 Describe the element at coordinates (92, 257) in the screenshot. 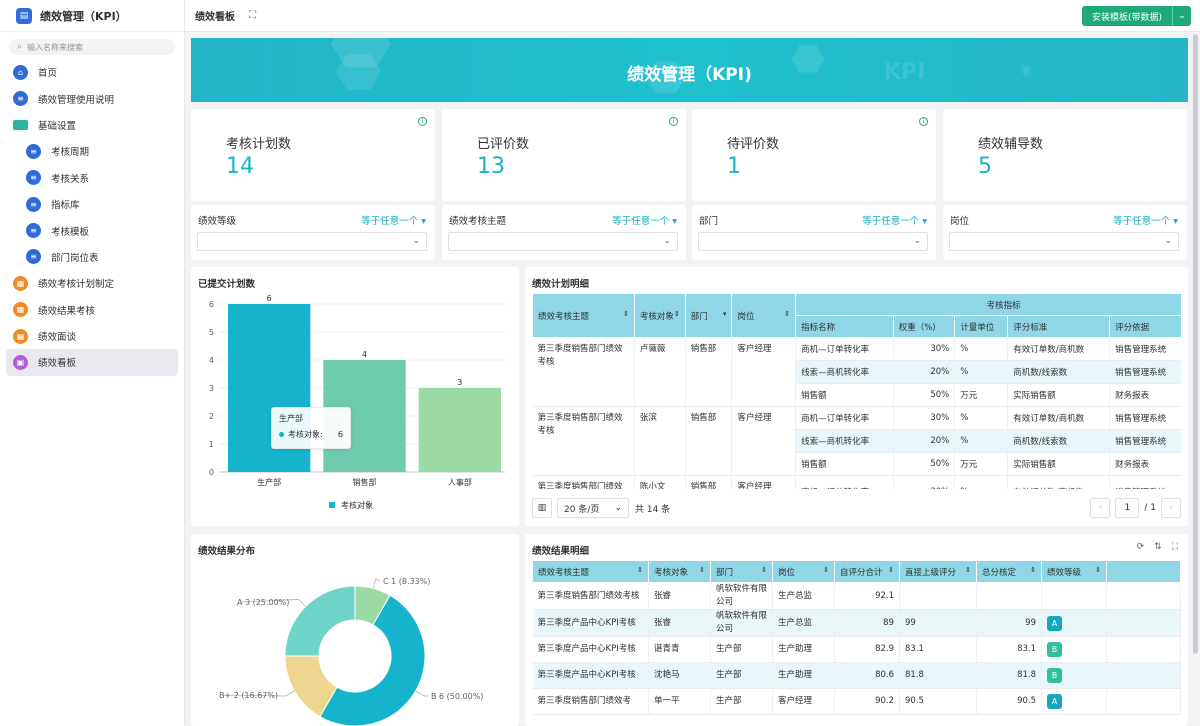

I see `sidebar-item-dept-positions: ≡ 部门岗位表` at that location.